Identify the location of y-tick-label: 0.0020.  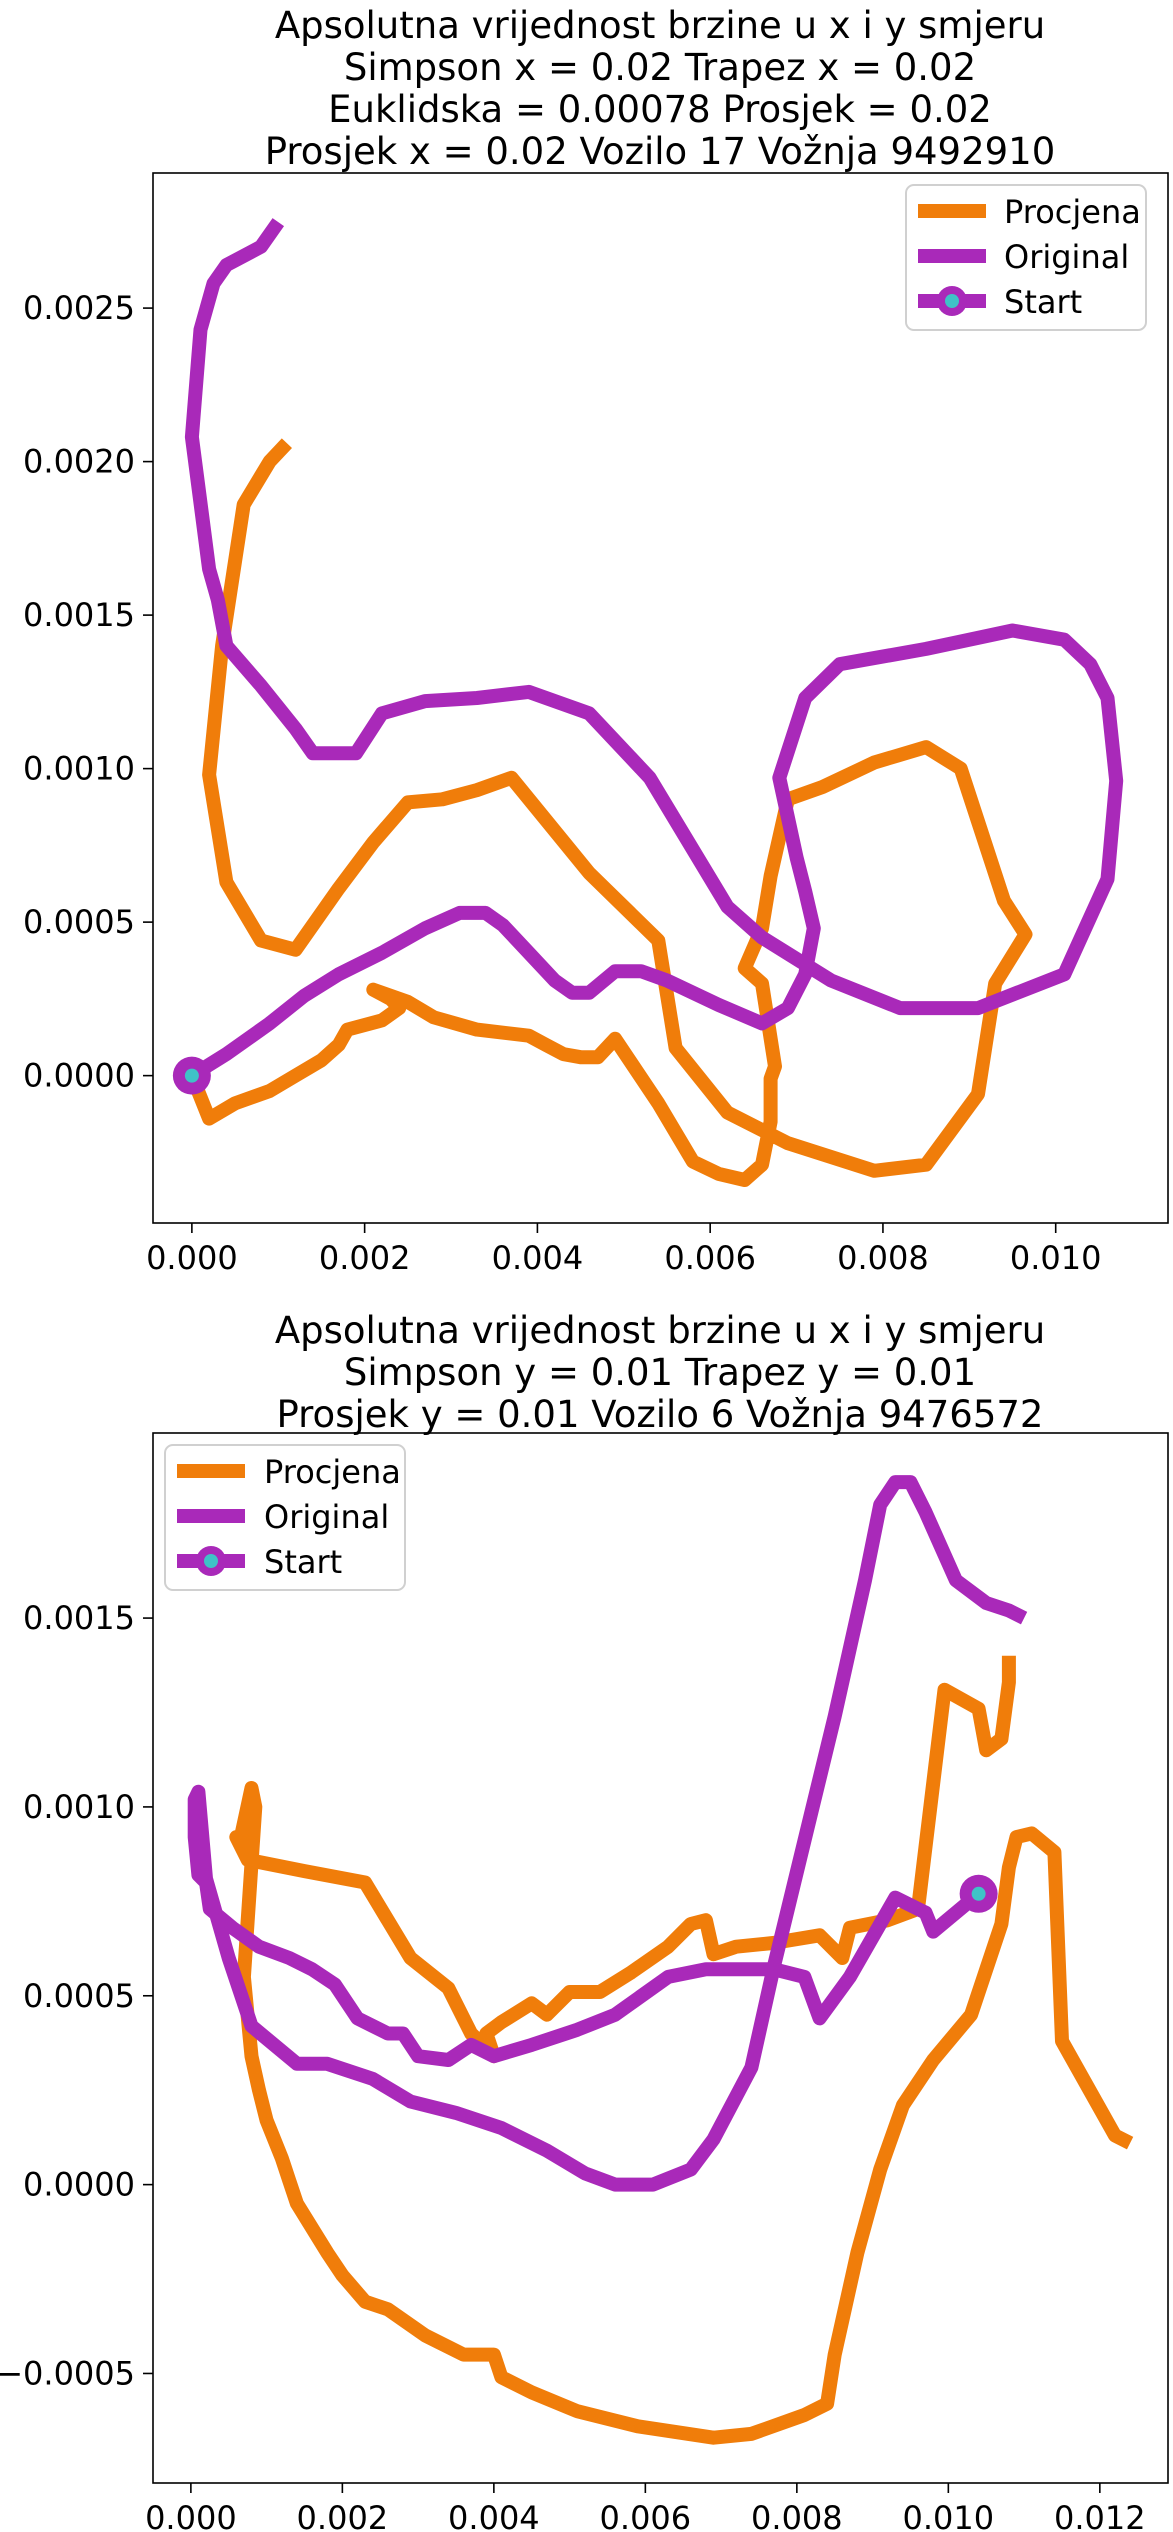
(79, 462).